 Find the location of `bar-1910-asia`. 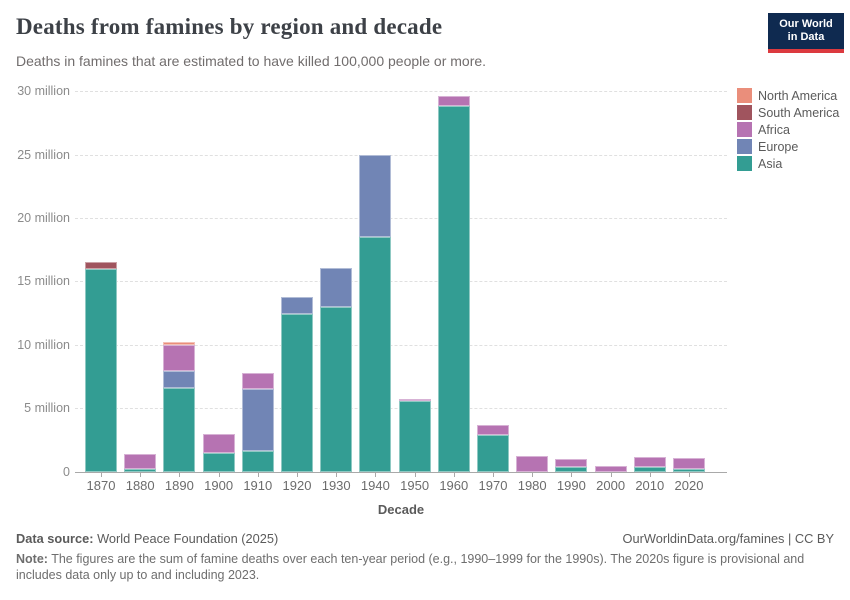

bar-1910-asia is located at coordinates (257, 461).